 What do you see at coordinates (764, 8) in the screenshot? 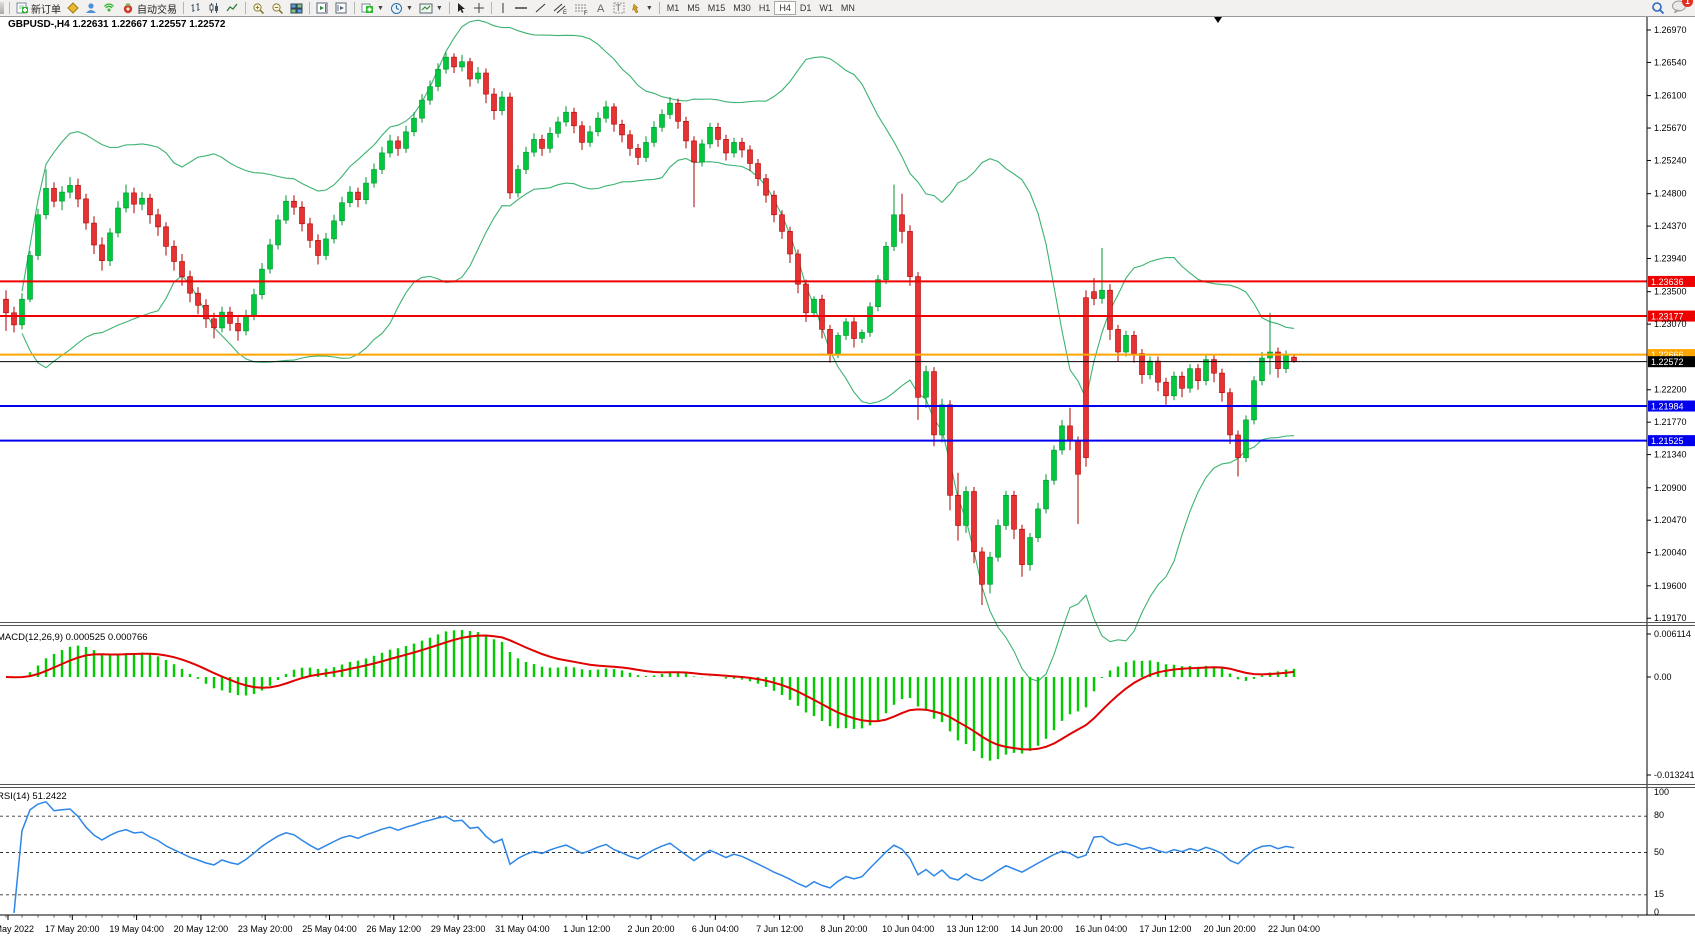
I see `timeframe-h1-button: H1` at bounding box center [764, 8].